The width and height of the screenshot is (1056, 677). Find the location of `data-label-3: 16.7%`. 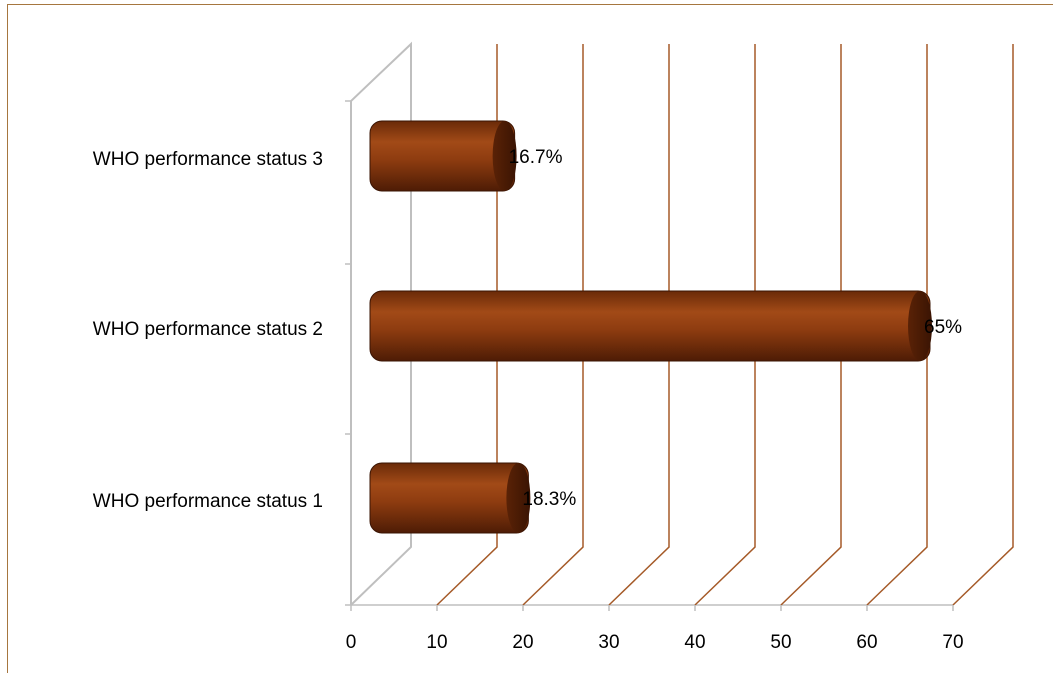

data-label-3: 16.7% is located at coordinates (536, 157).